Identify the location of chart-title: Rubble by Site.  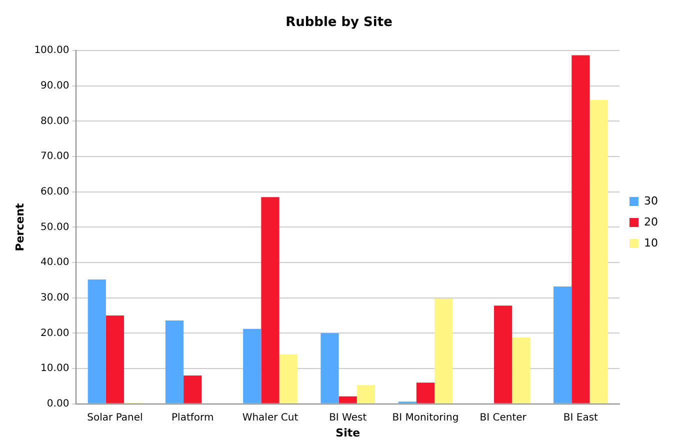
(339, 22).